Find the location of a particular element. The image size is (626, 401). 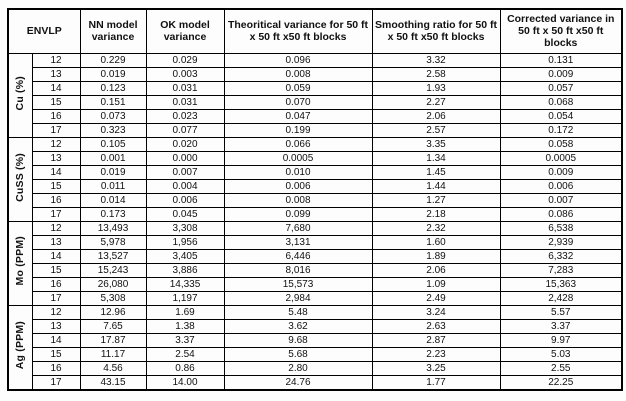

value-cell: 0.323 is located at coordinates (113, 130).